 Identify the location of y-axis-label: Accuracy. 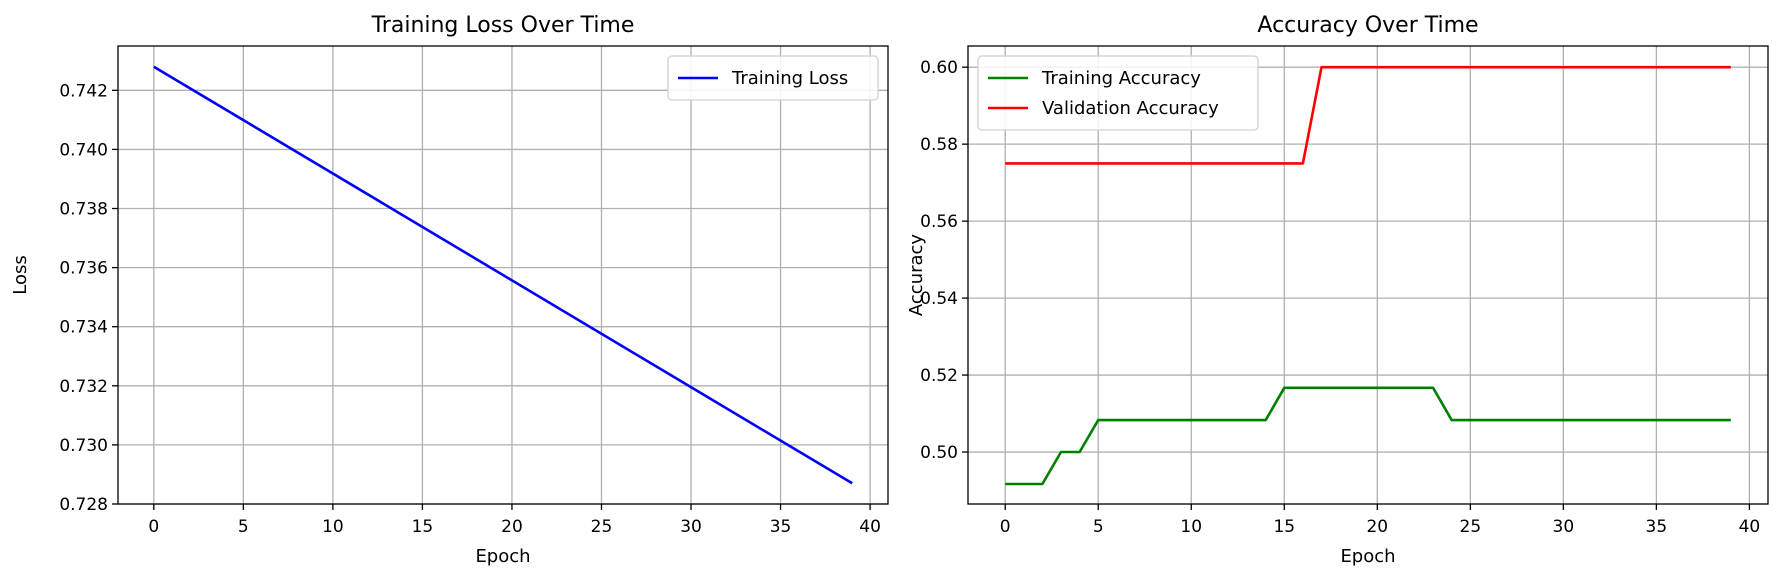
(916, 275).